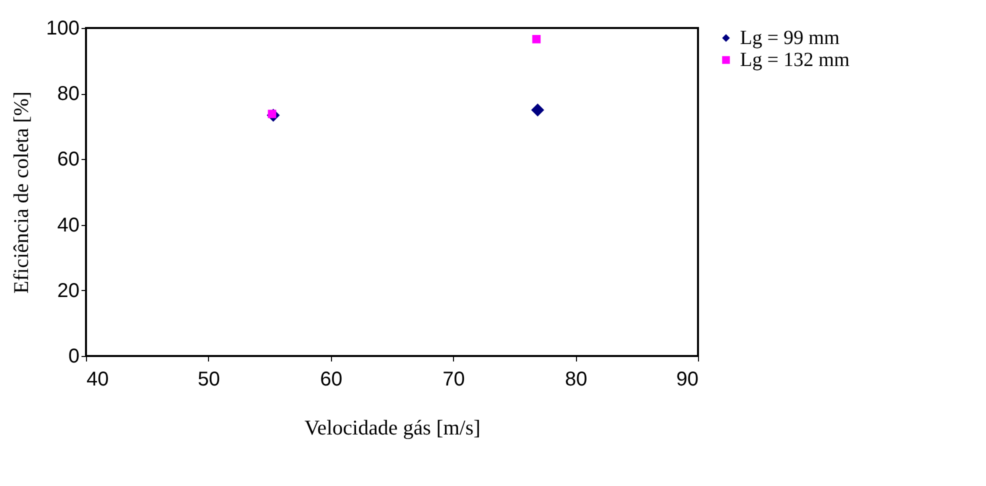 This screenshot has height=486, width=986. Describe the element at coordinates (687, 379) in the screenshot. I see `x-tick-label: 90` at that location.